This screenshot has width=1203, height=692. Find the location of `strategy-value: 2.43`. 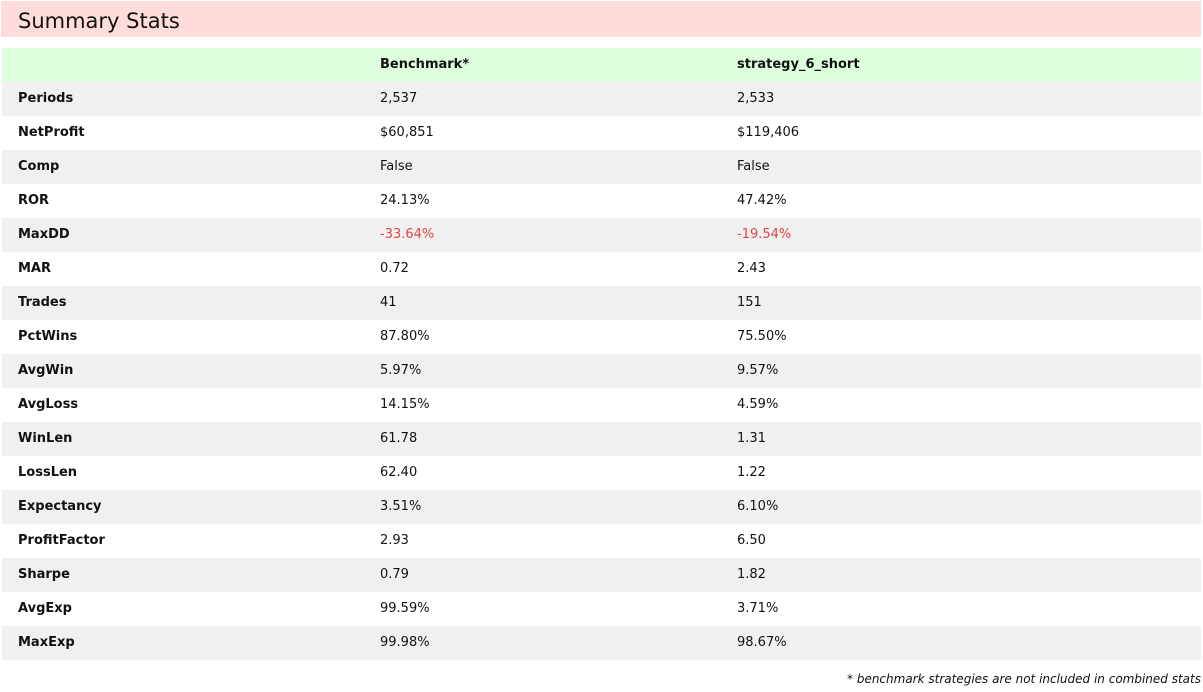

strategy-value: 2.43 is located at coordinates (751, 268).